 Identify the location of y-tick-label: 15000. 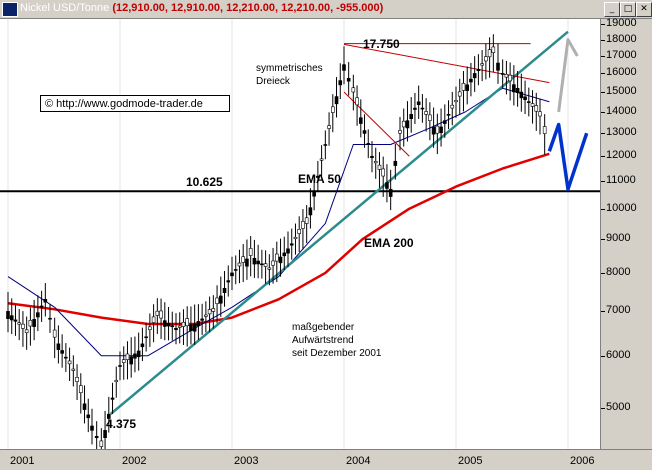
(621, 91).